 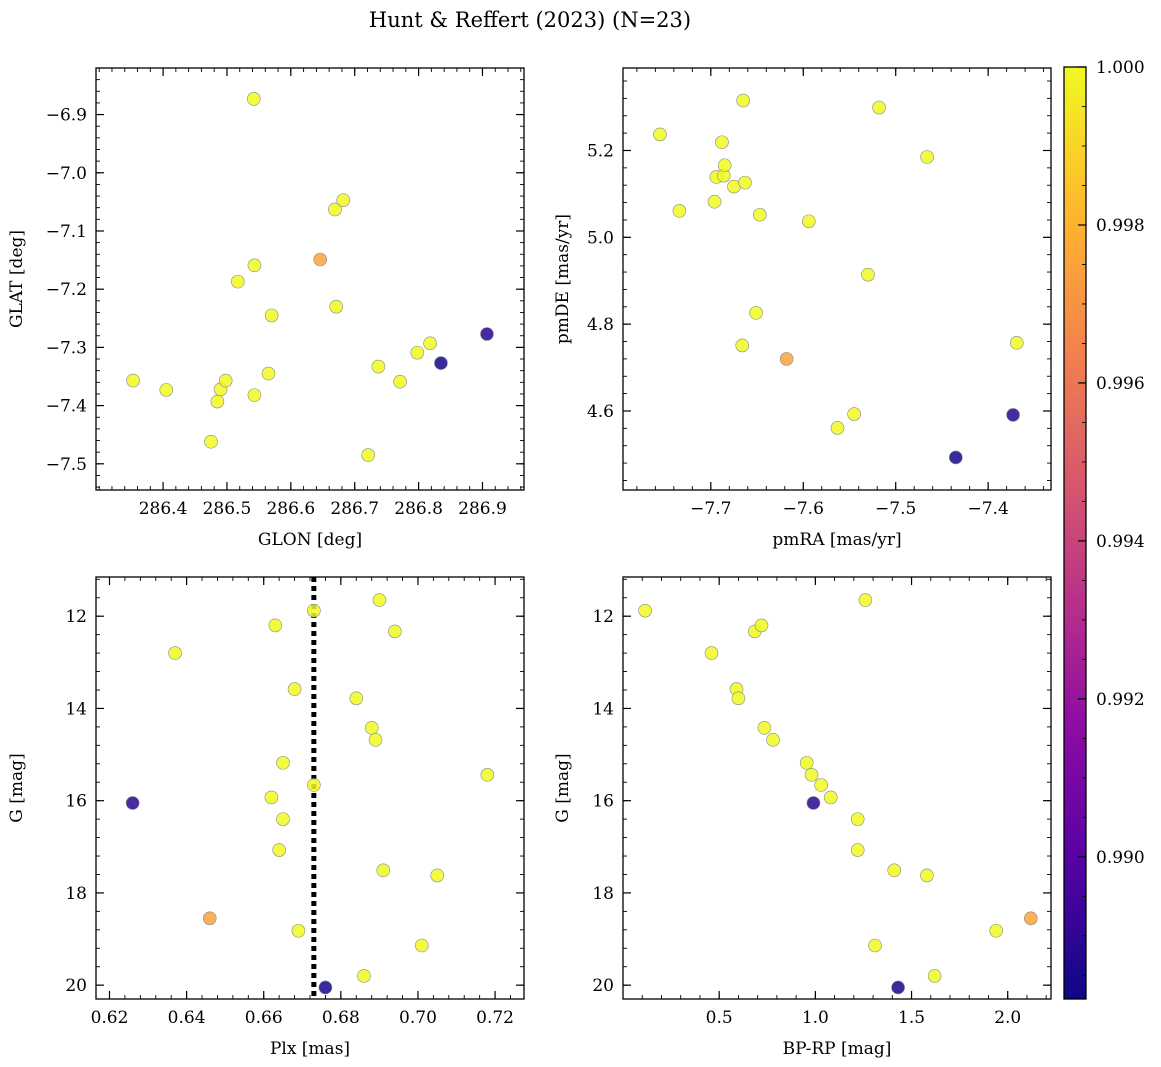 I want to click on x-tick-label: 0.70, so click(x=418, y=1018).